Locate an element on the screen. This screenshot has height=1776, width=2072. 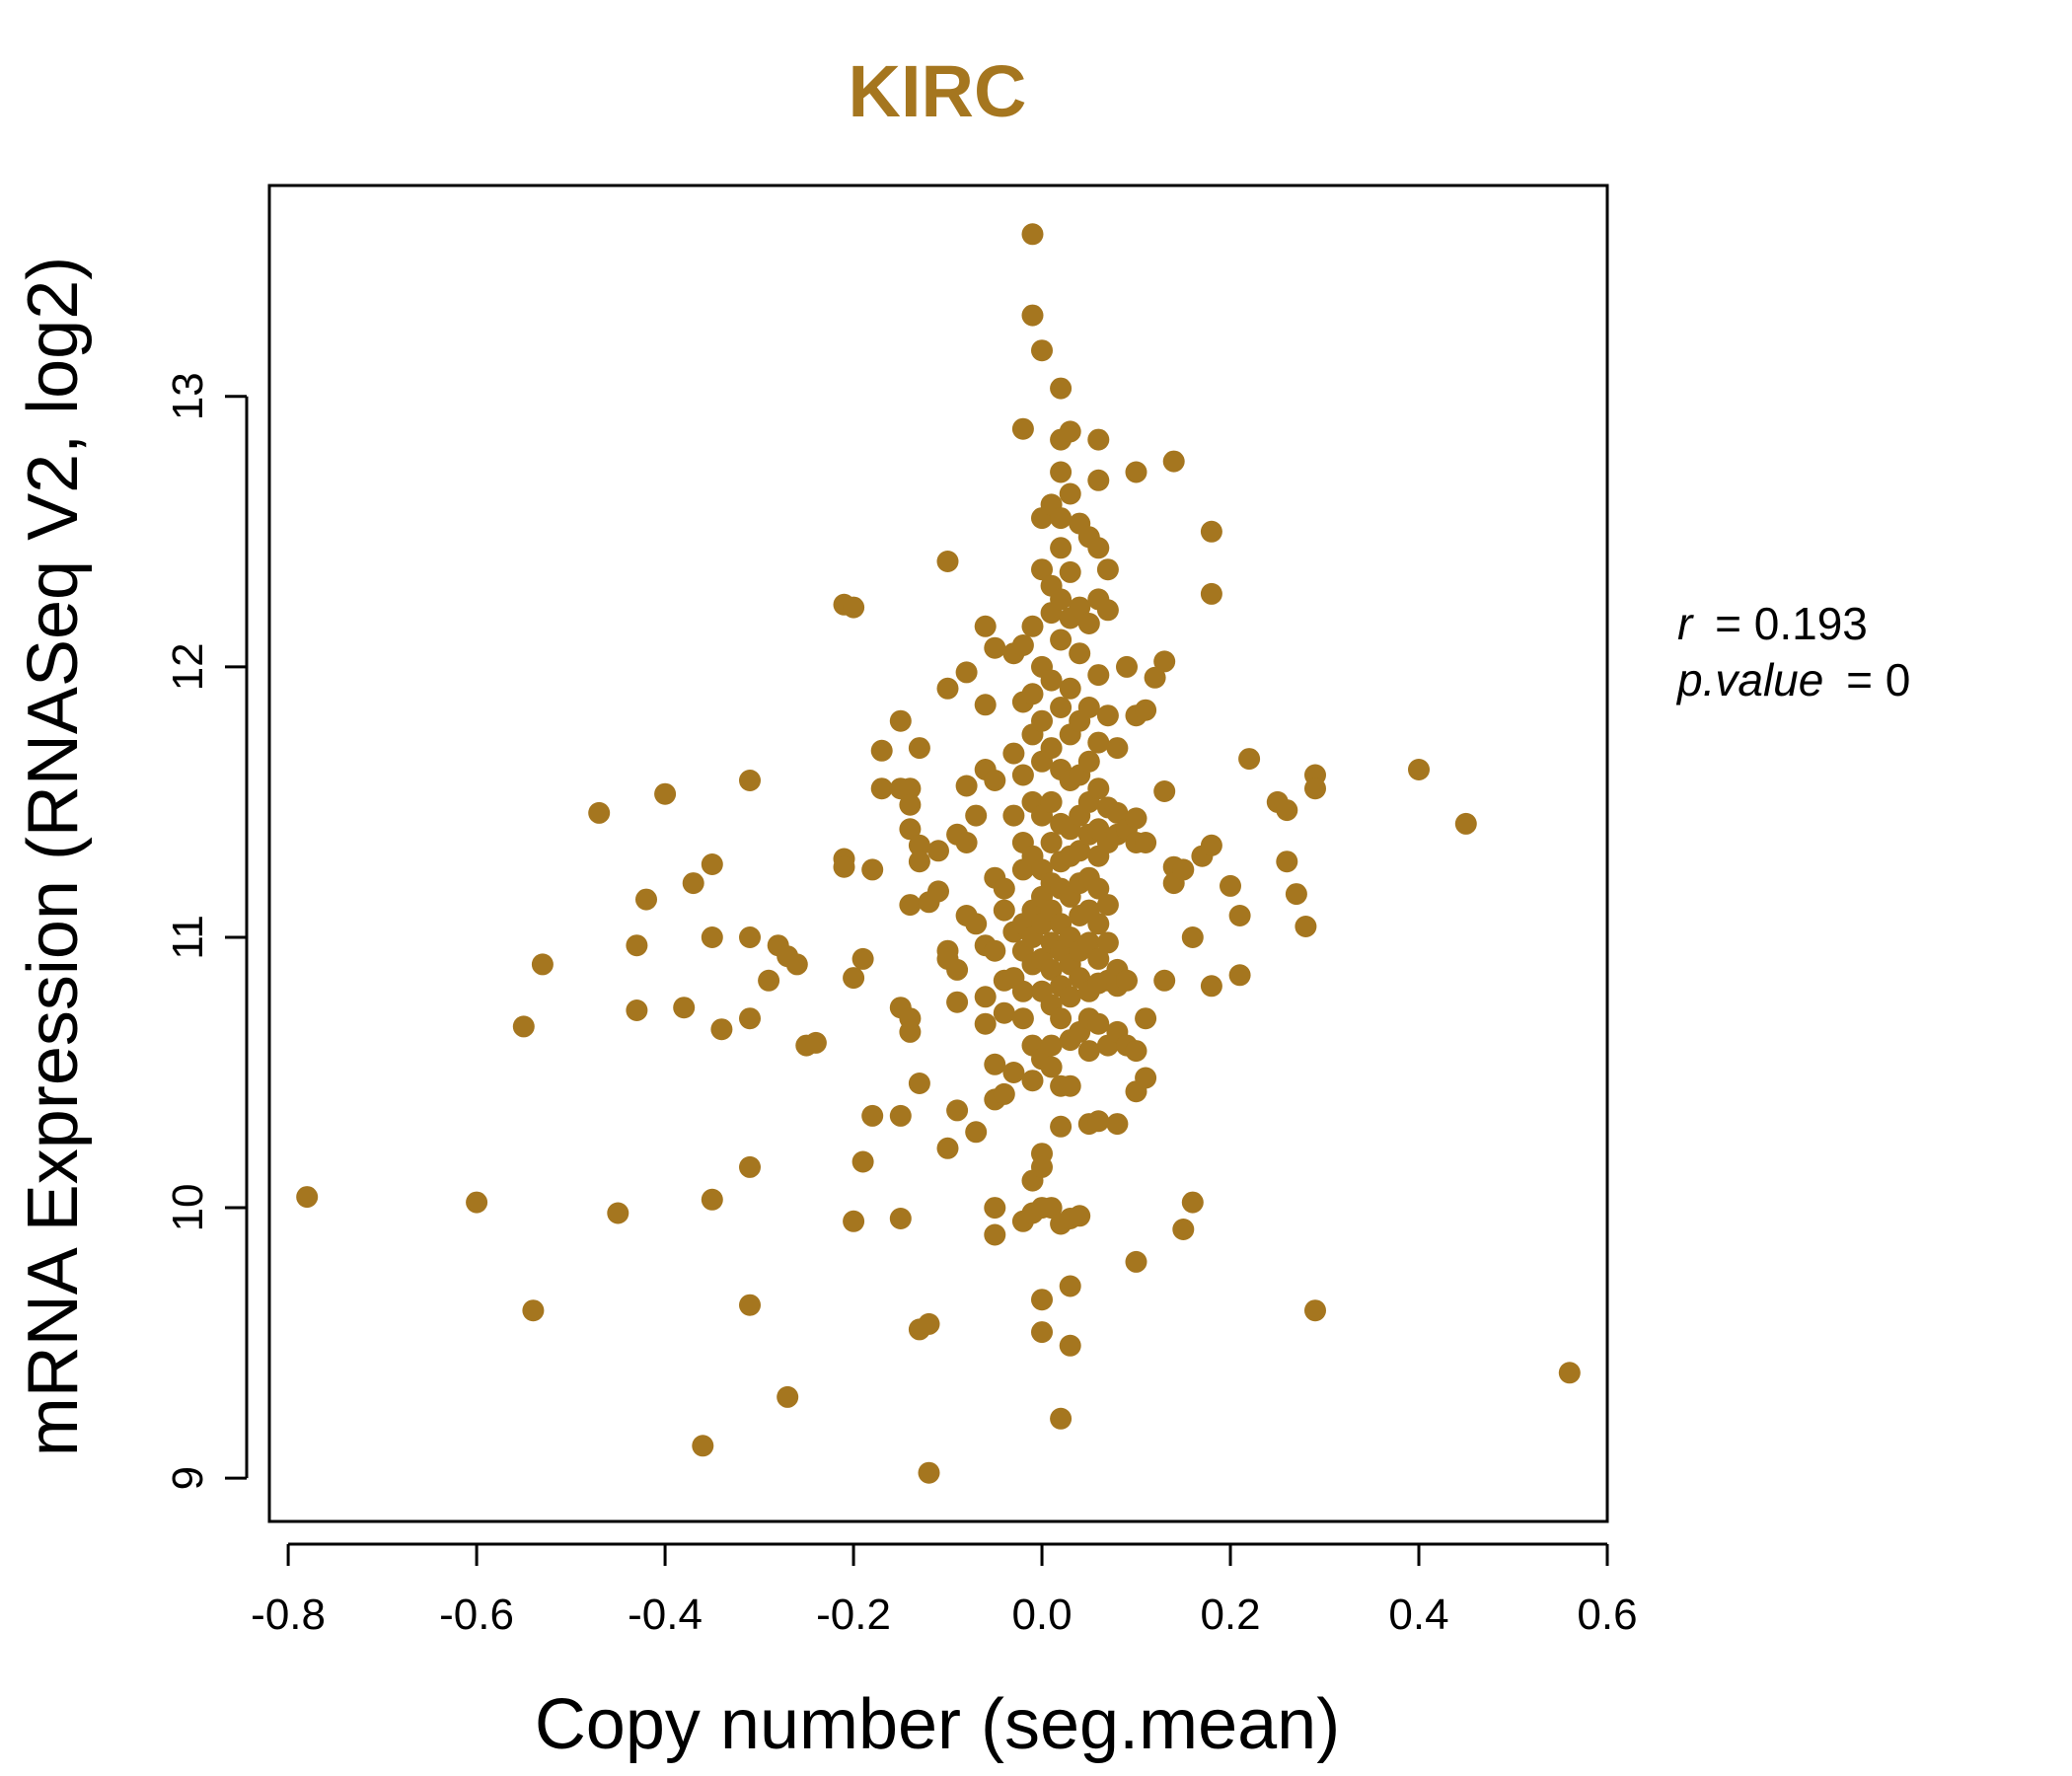
r-stat-label: r is located at coordinates (1685, 624).